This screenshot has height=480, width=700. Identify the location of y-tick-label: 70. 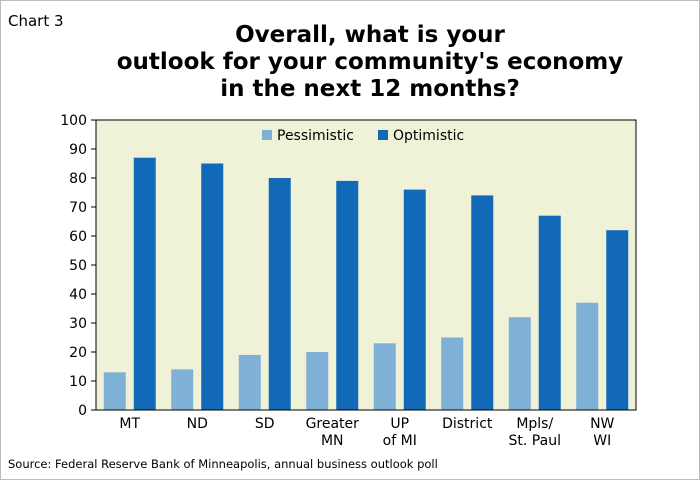
(78, 208).